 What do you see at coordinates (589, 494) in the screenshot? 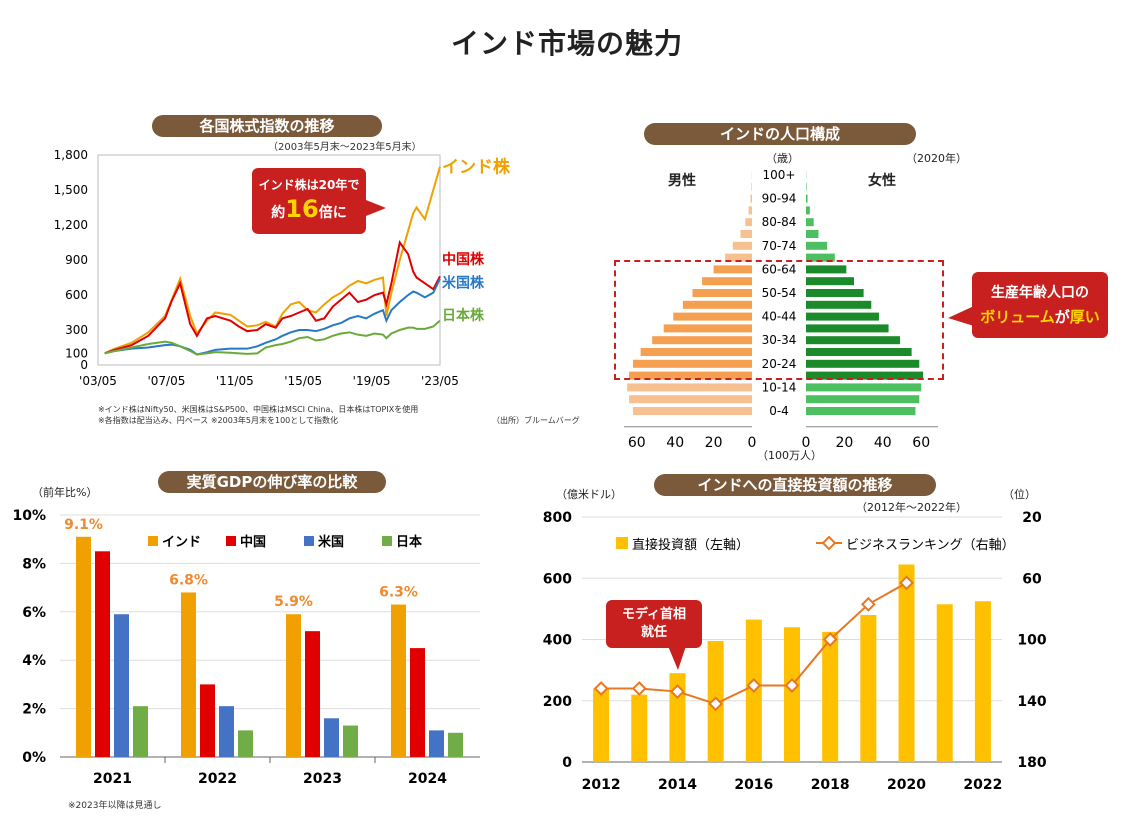
I see `fdi-left-unit: （億米ドル）` at bounding box center [589, 494].